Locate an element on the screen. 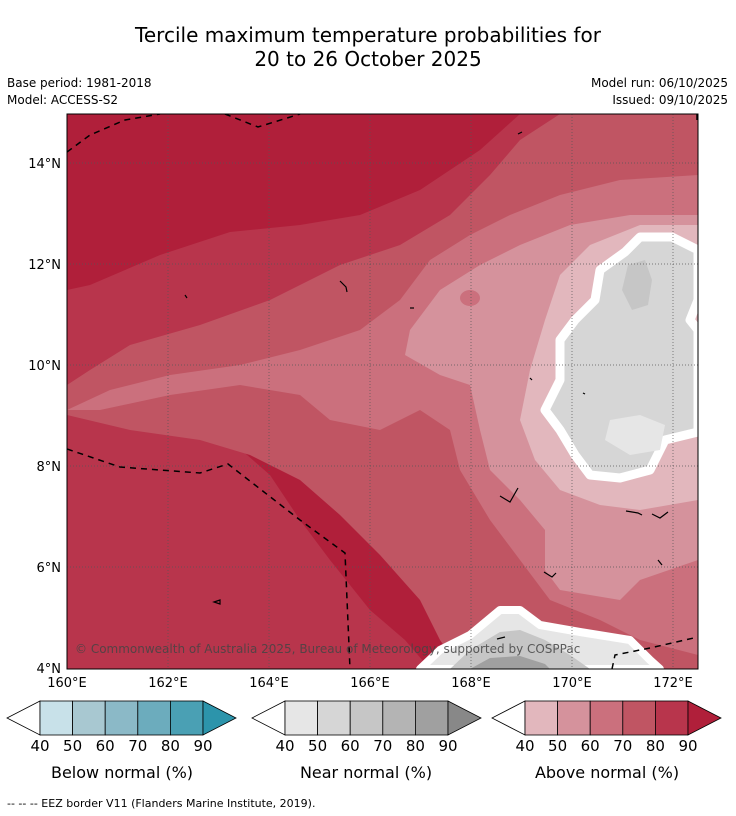 This screenshot has width=736, height=816. lat-label: 6°N is located at coordinates (49, 568).